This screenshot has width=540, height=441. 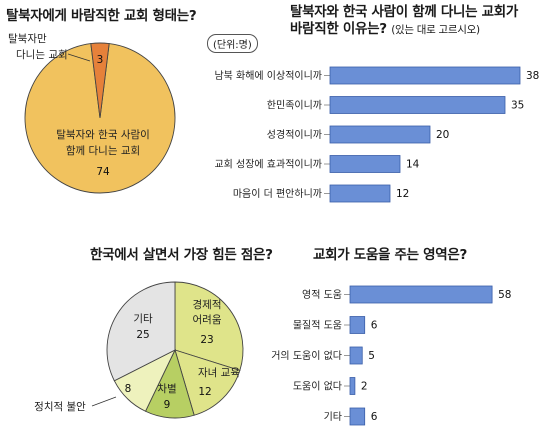 I want to click on bar2-category-2: 거의 도움이 없다, so click(x=306, y=355).